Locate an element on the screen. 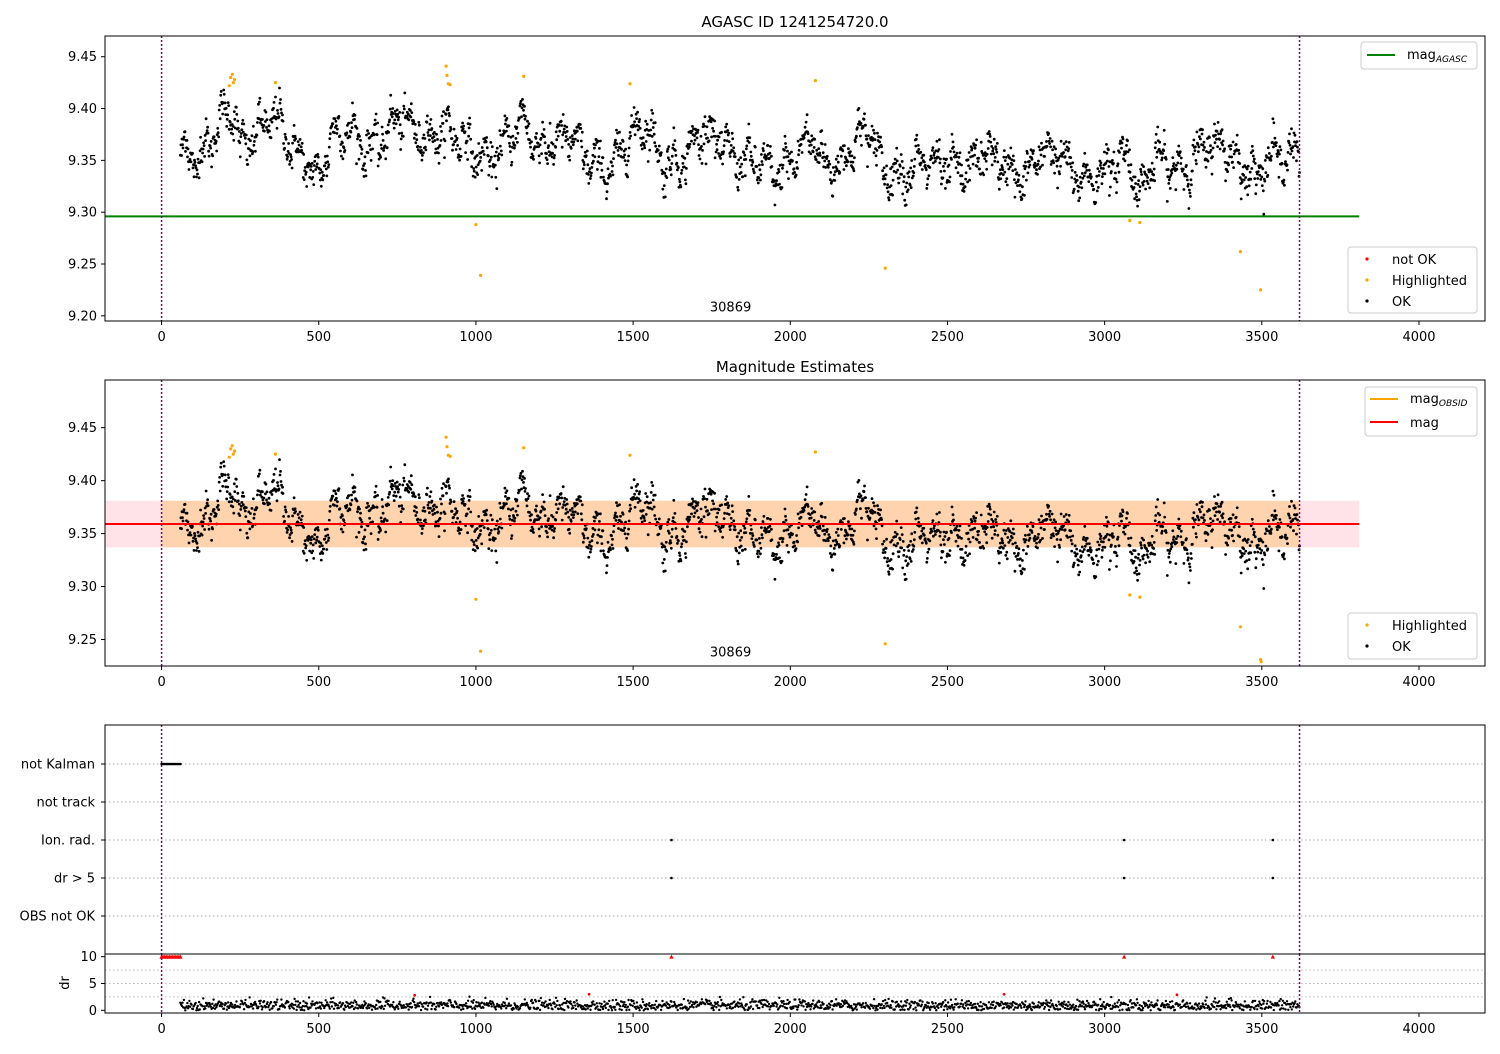 This screenshot has width=1500, height=1054. magnitude-obsid-annotation: 30869 is located at coordinates (730, 652).